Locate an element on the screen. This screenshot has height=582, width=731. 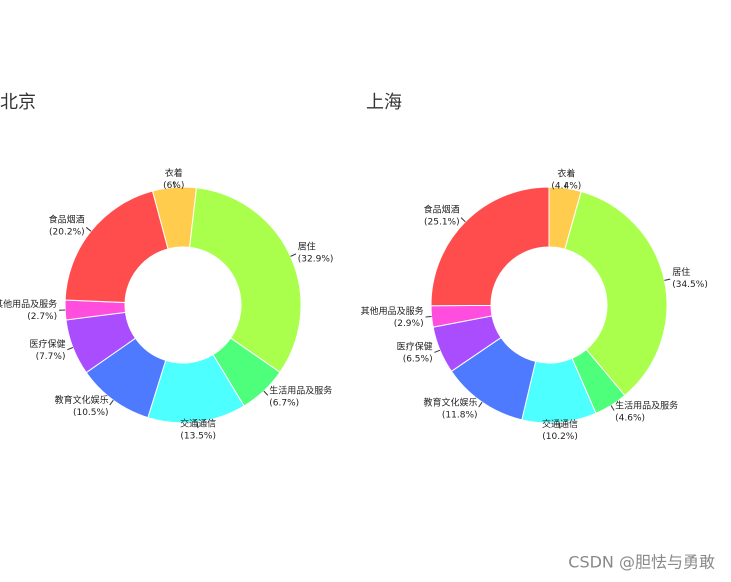
slice-value-label: (6.7%) is located at coordinates (284, 403).